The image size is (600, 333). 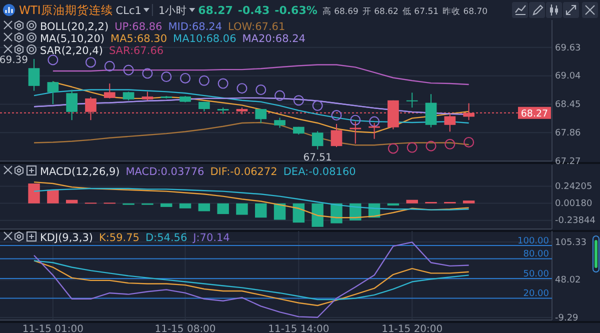 I want to click on text: 低 67.51, so click(x=420, y=11).